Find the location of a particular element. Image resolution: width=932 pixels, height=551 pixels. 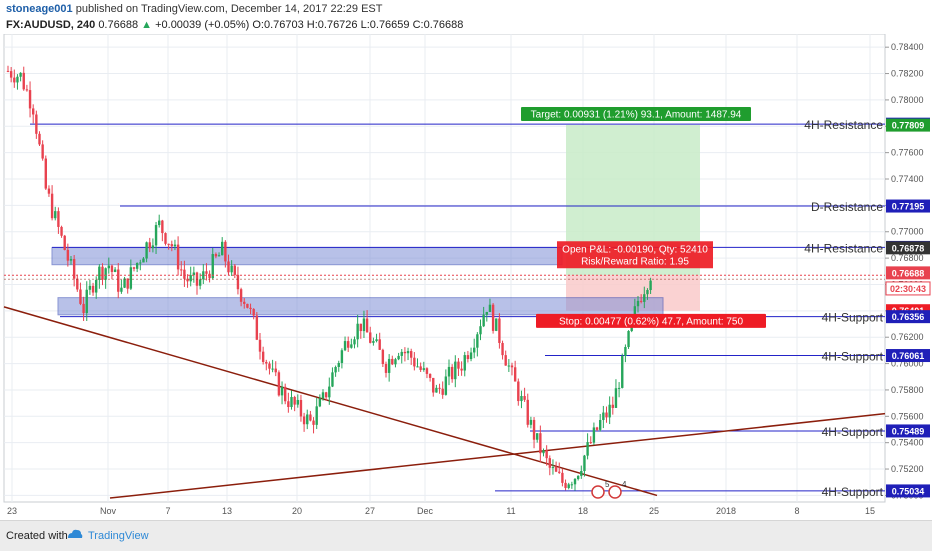

price-tag: 0.76061 is located at coordinates (908, 356).